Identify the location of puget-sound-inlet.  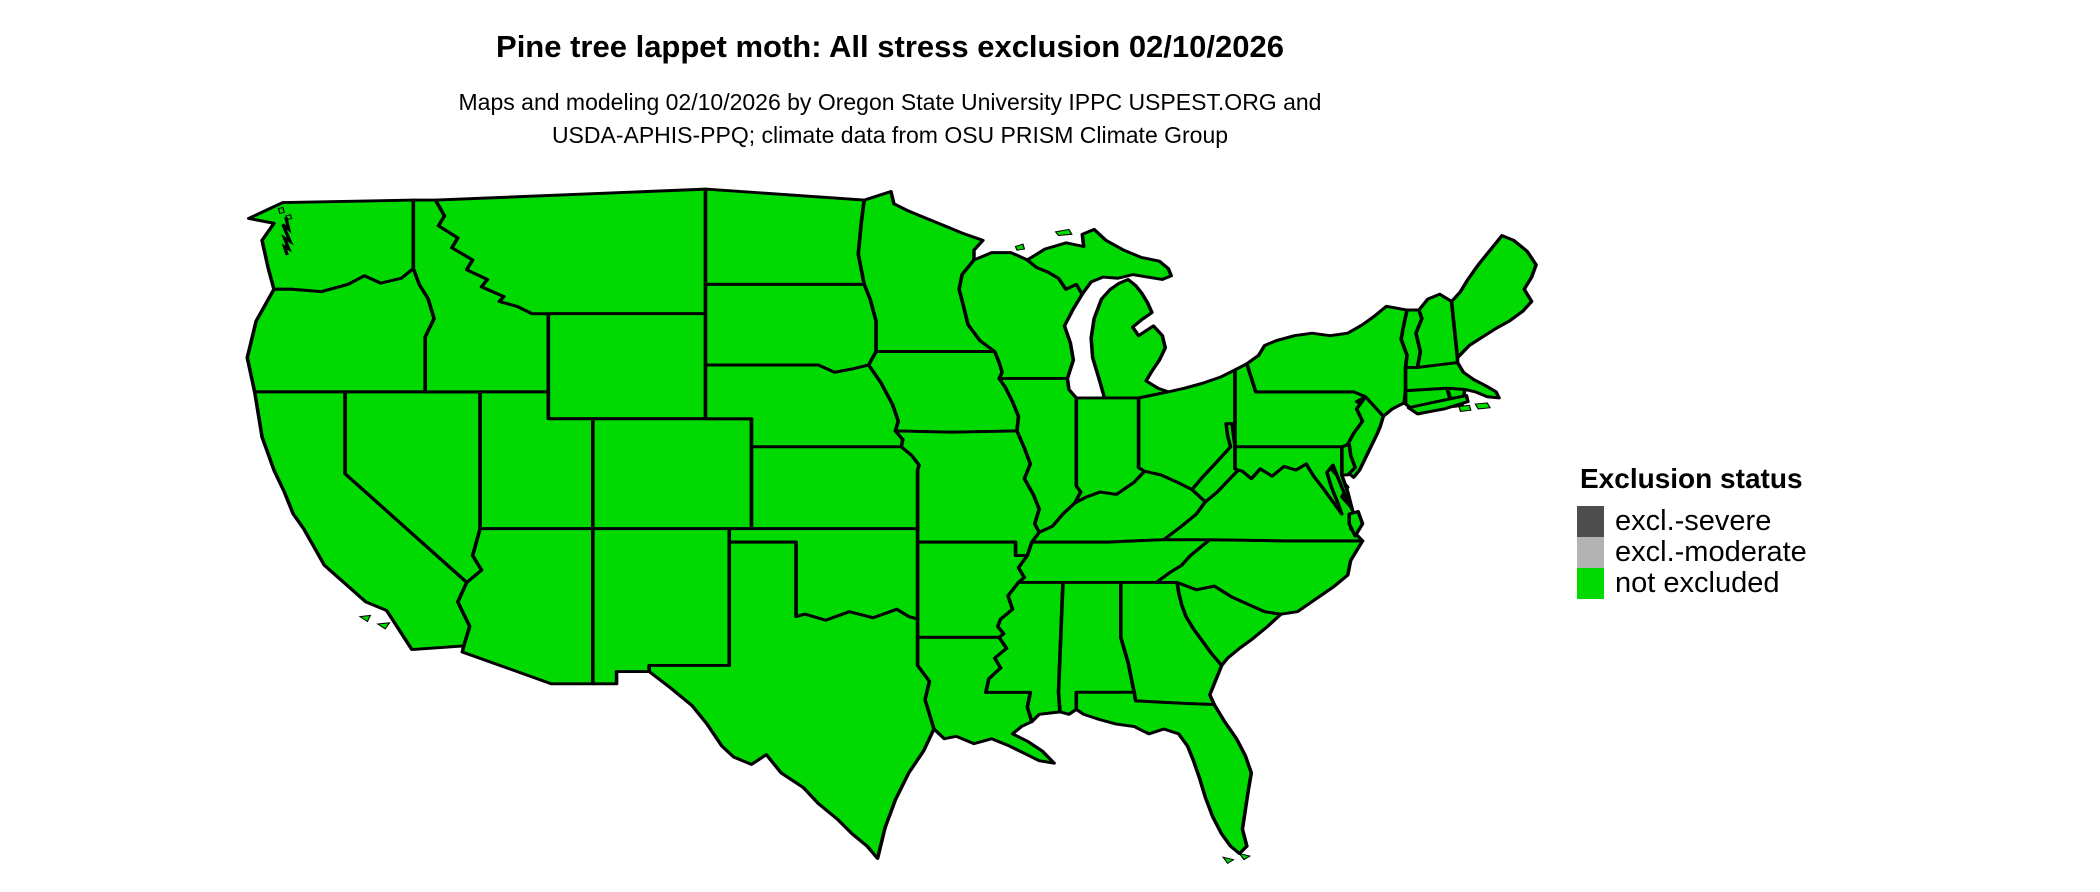
(287, 236).